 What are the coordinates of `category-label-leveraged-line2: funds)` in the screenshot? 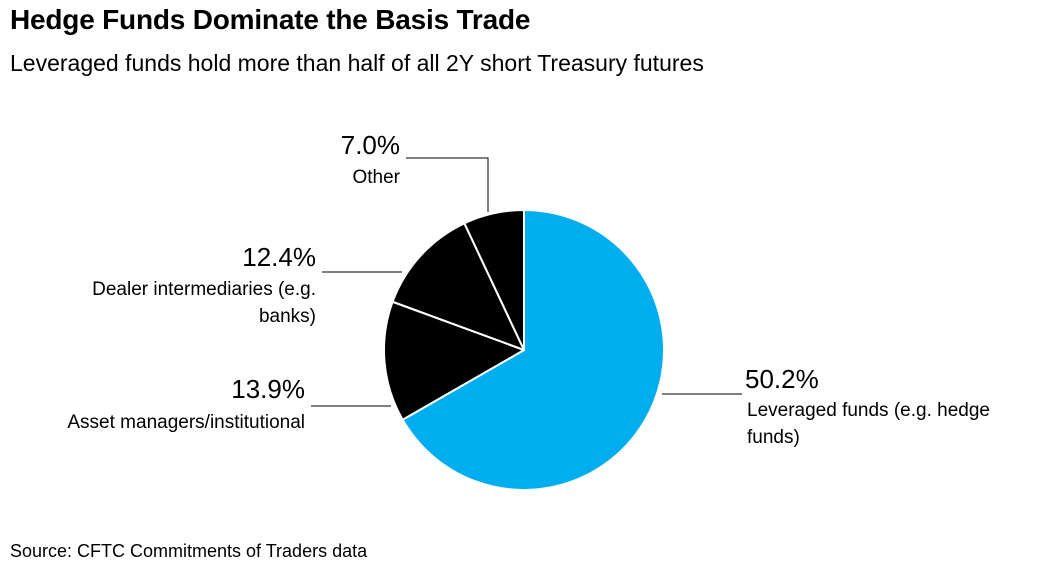 It's located at (773, 437).